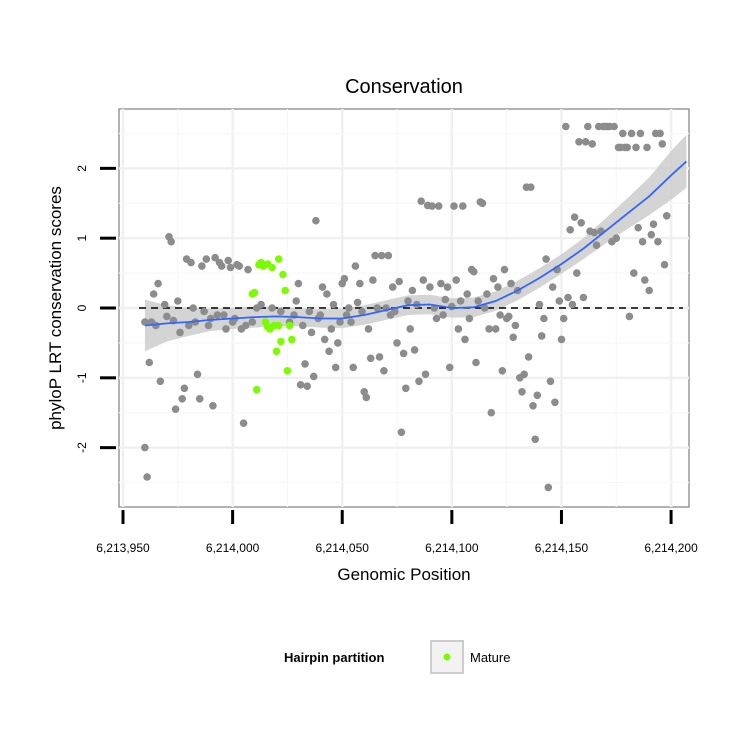 The height and width of the screenshot is (750, 750). What do you see at coordinates (82, 447) in the screenshot?
I see `y-tick-label-0: -2` at bounding box center [82, 447].